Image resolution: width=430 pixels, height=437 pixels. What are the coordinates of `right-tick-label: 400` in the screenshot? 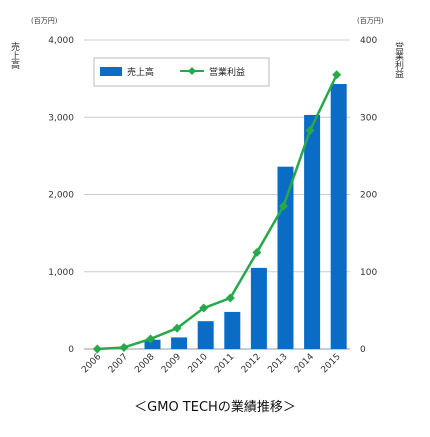 It's located at (368, 41).